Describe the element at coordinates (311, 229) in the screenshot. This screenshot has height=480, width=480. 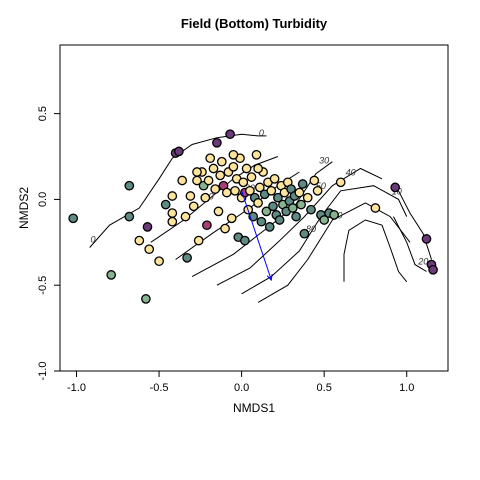
I see `contour-label: 80` at that location.